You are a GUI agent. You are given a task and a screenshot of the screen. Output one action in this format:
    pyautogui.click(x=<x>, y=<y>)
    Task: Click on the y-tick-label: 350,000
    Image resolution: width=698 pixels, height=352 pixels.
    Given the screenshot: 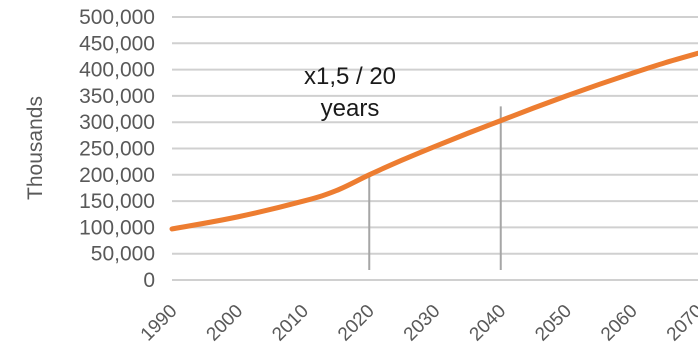 What is the action you would take?
    pyautogui.click(x=117, y=96)
    